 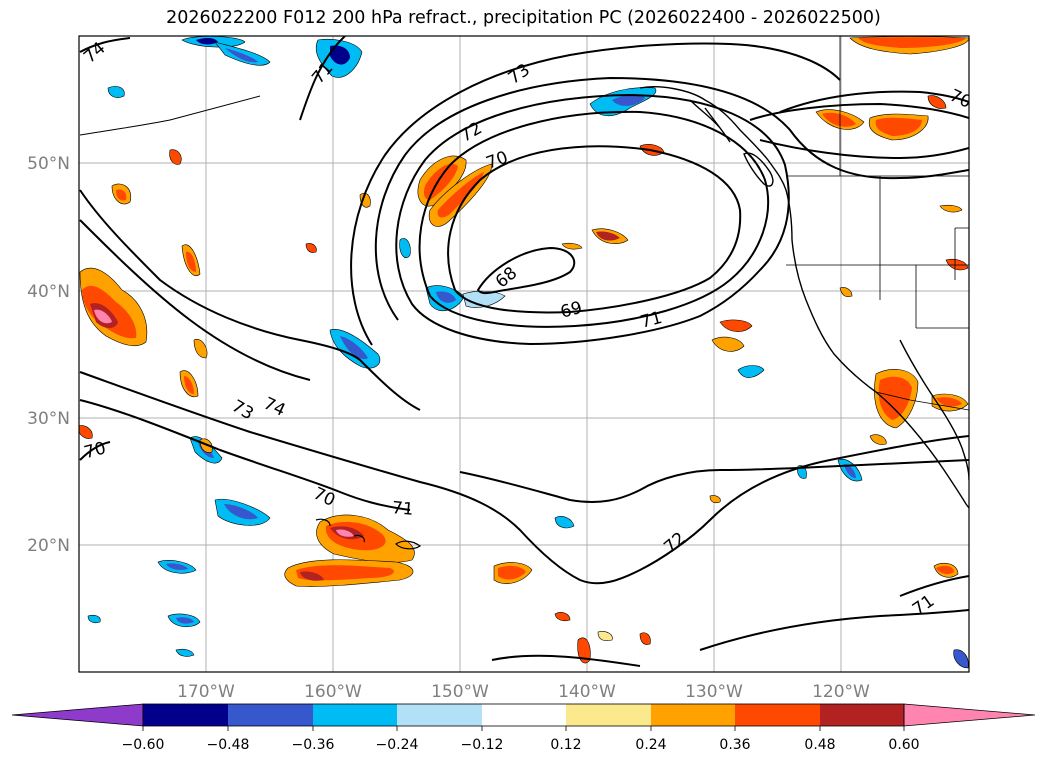 I want to click on contour-70-ne, so click(x=874, y=101).